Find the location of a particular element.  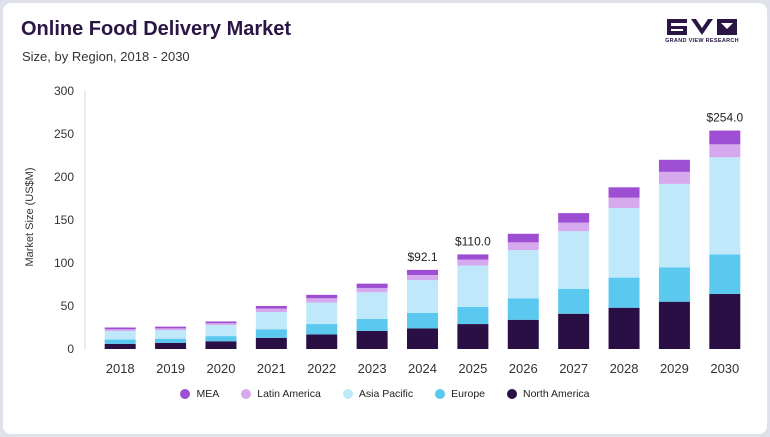

legend-item-europe: Europe is located at coordinates (460, 394).